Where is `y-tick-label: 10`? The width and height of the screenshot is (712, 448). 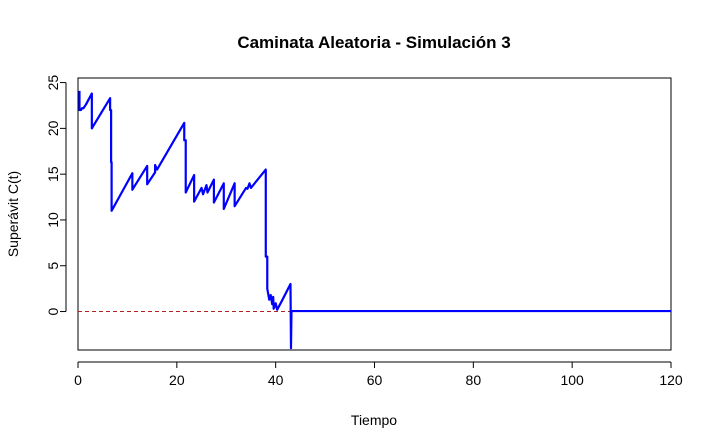
y-tick-label: 10 is located at coordinates (53, 220).